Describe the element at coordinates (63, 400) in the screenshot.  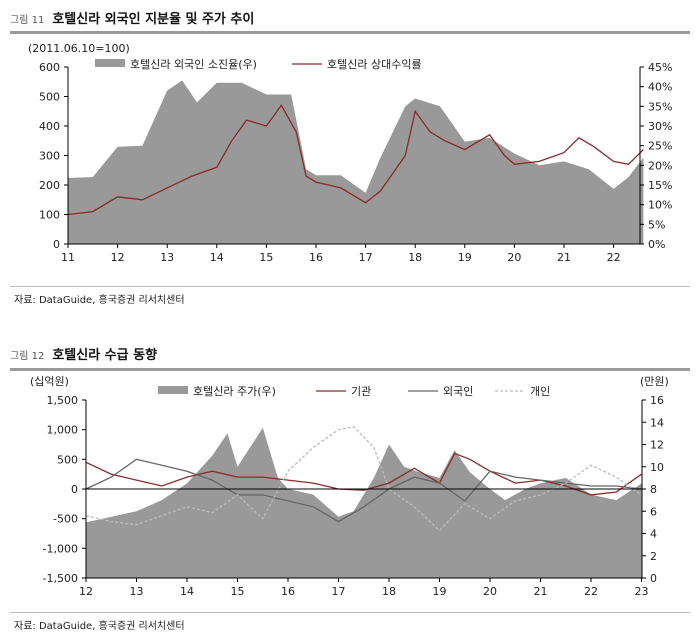
I see `left-tick-label: 1,500` at that location.